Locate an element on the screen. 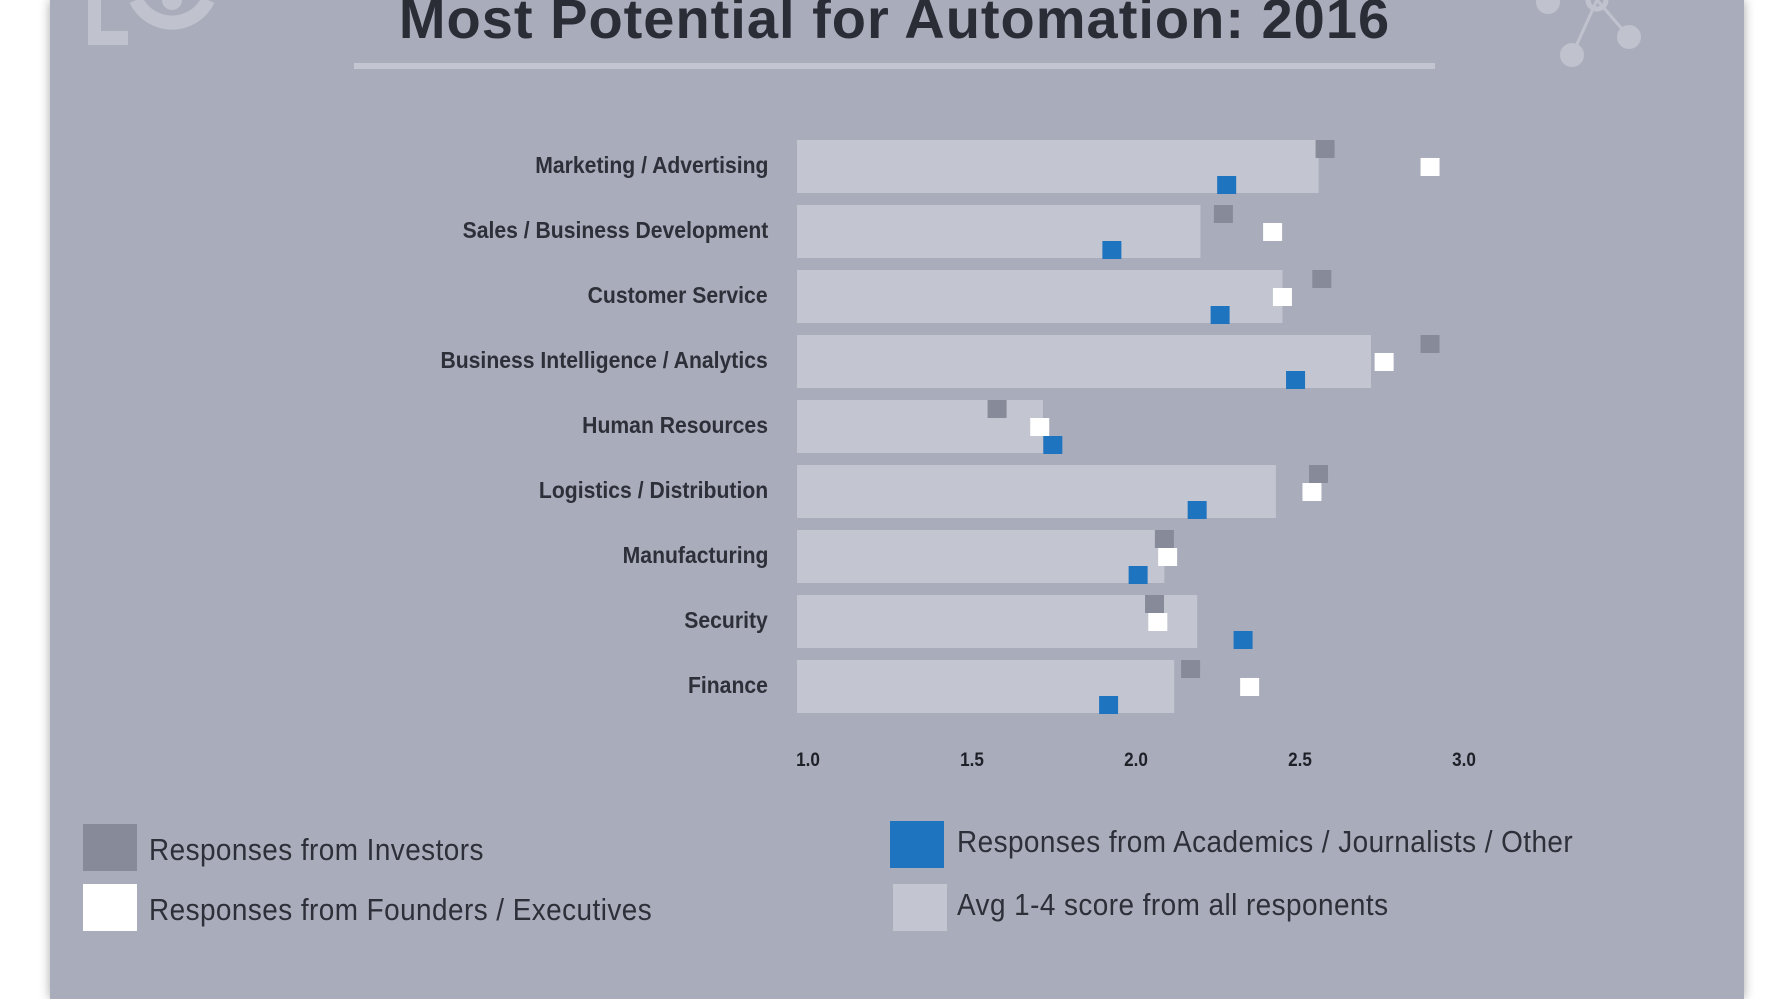 The height and width of the screenshot is (999, 1778). category-label: Sales / Business Development is located at coordinates (615, 230).